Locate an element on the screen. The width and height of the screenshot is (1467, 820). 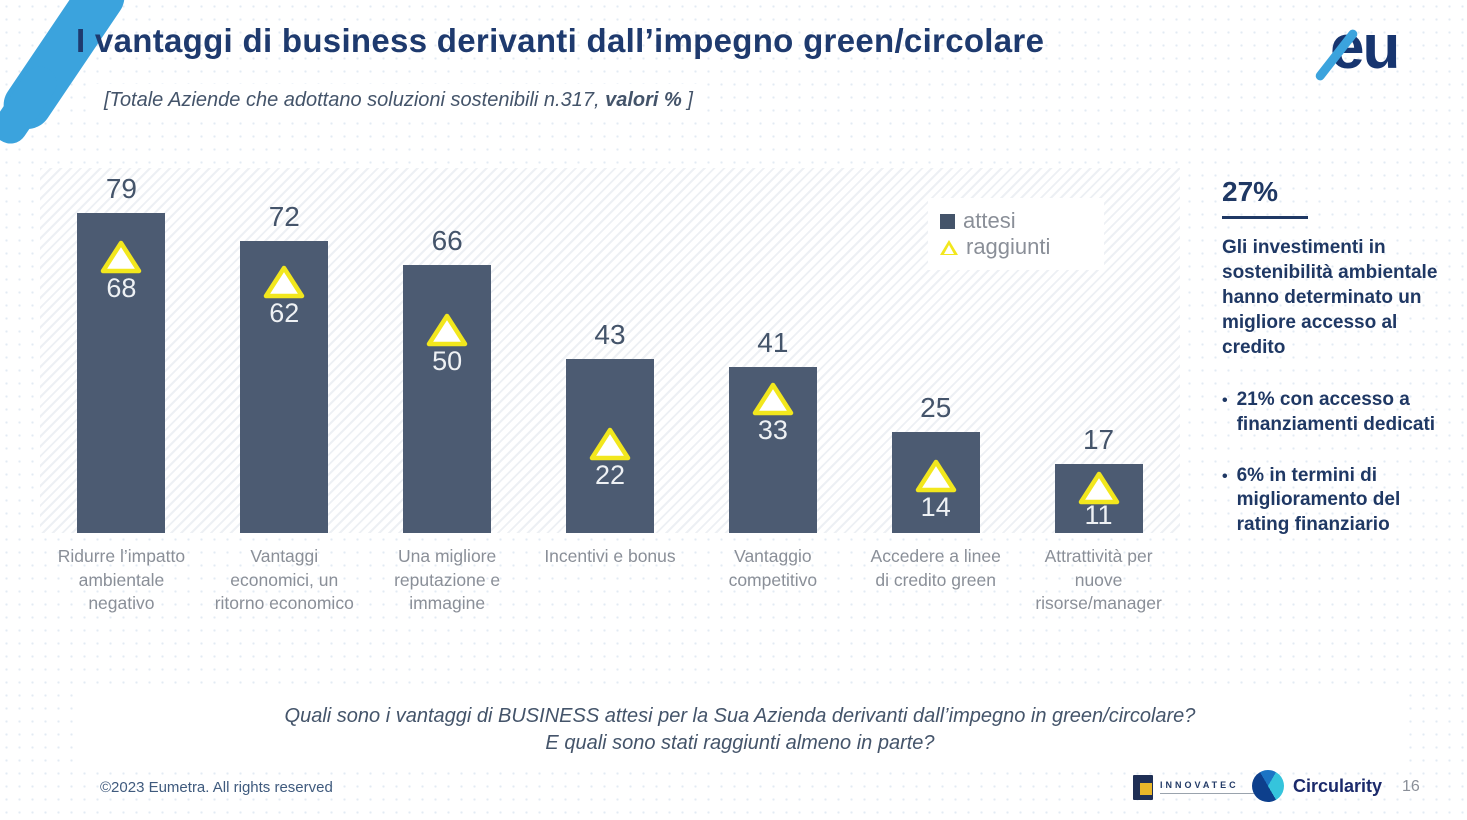
marker-value-label: 11 is located at coordinates (1098, 515).